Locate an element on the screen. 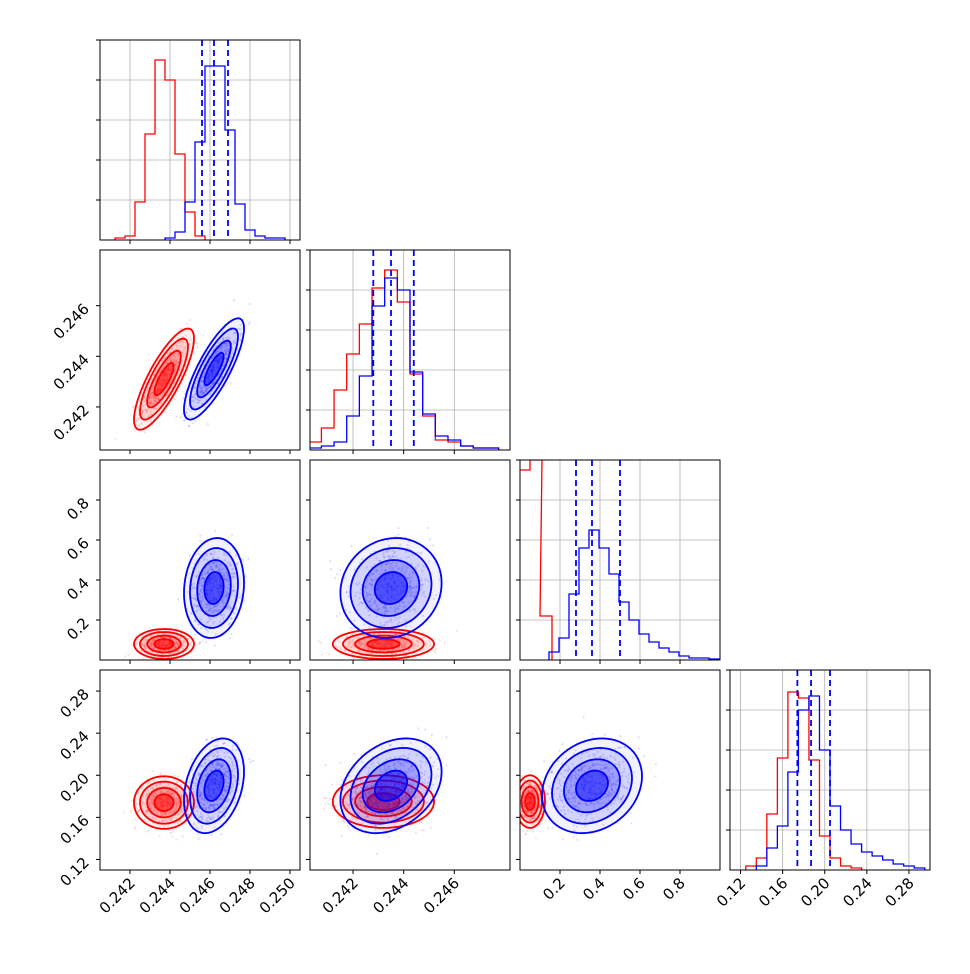 This screenshot has height=974, width=970. panel-histogram-r1c1 is located at coordinates (409, 350).